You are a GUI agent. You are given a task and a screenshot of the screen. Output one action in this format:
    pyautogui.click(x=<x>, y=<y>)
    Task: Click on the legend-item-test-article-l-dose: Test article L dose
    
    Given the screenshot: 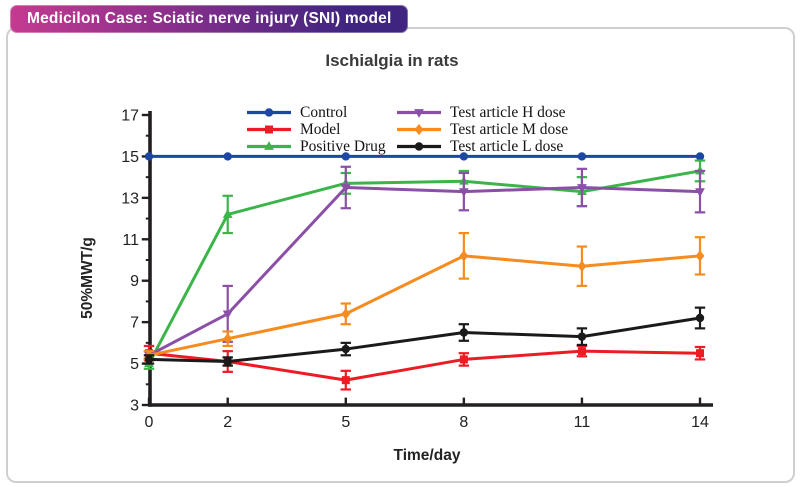 What is the action you would take?
    pyautogui.click(x=480, y=146)
    